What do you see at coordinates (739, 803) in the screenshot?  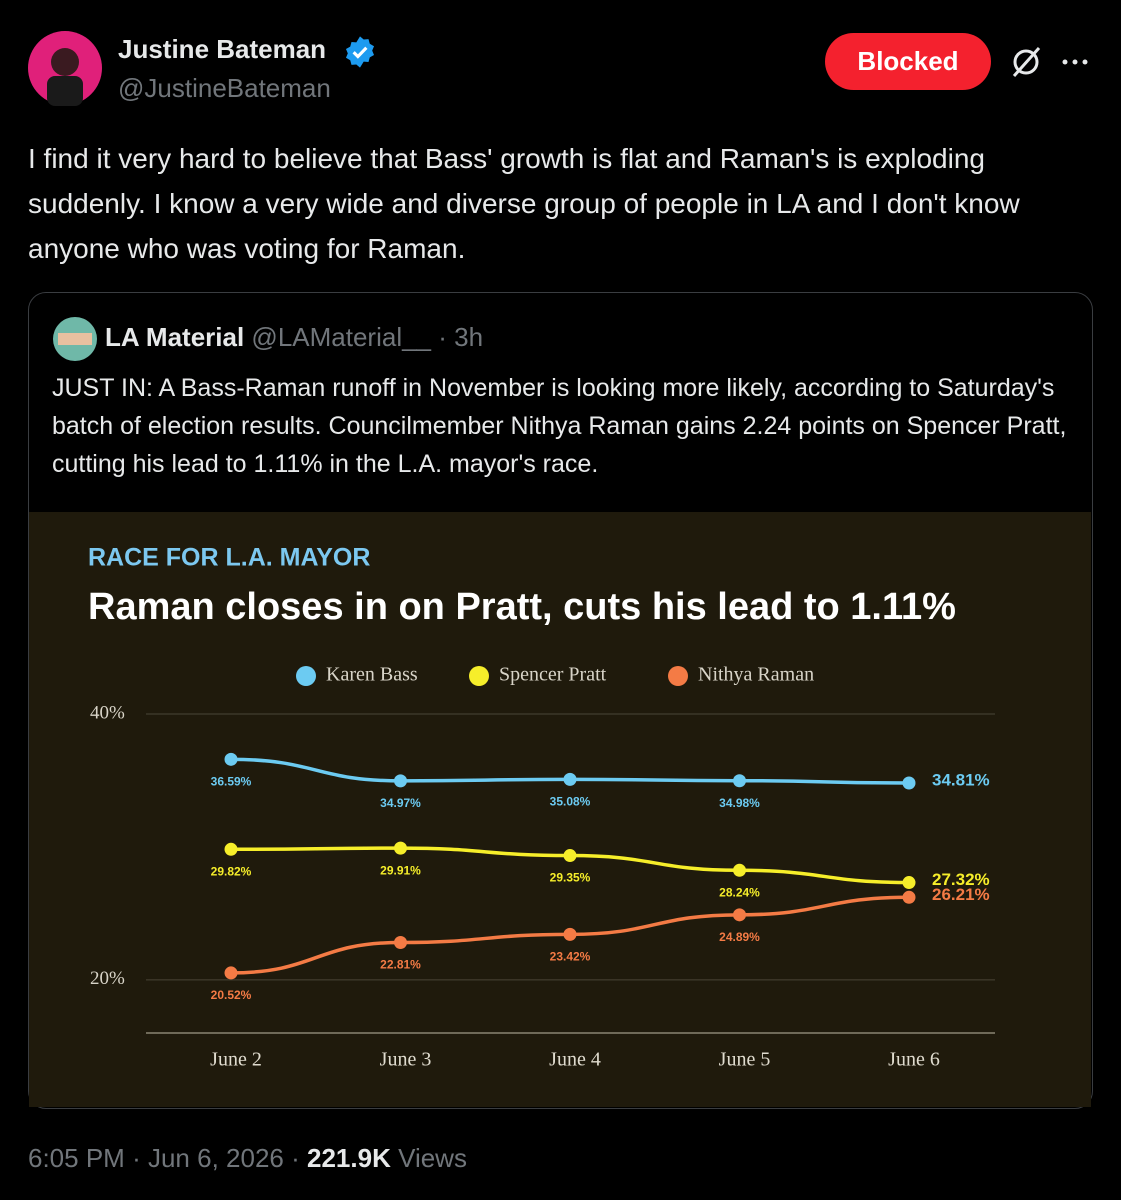 I see `data-label: 34.98%` at bounding box center [739, 803].